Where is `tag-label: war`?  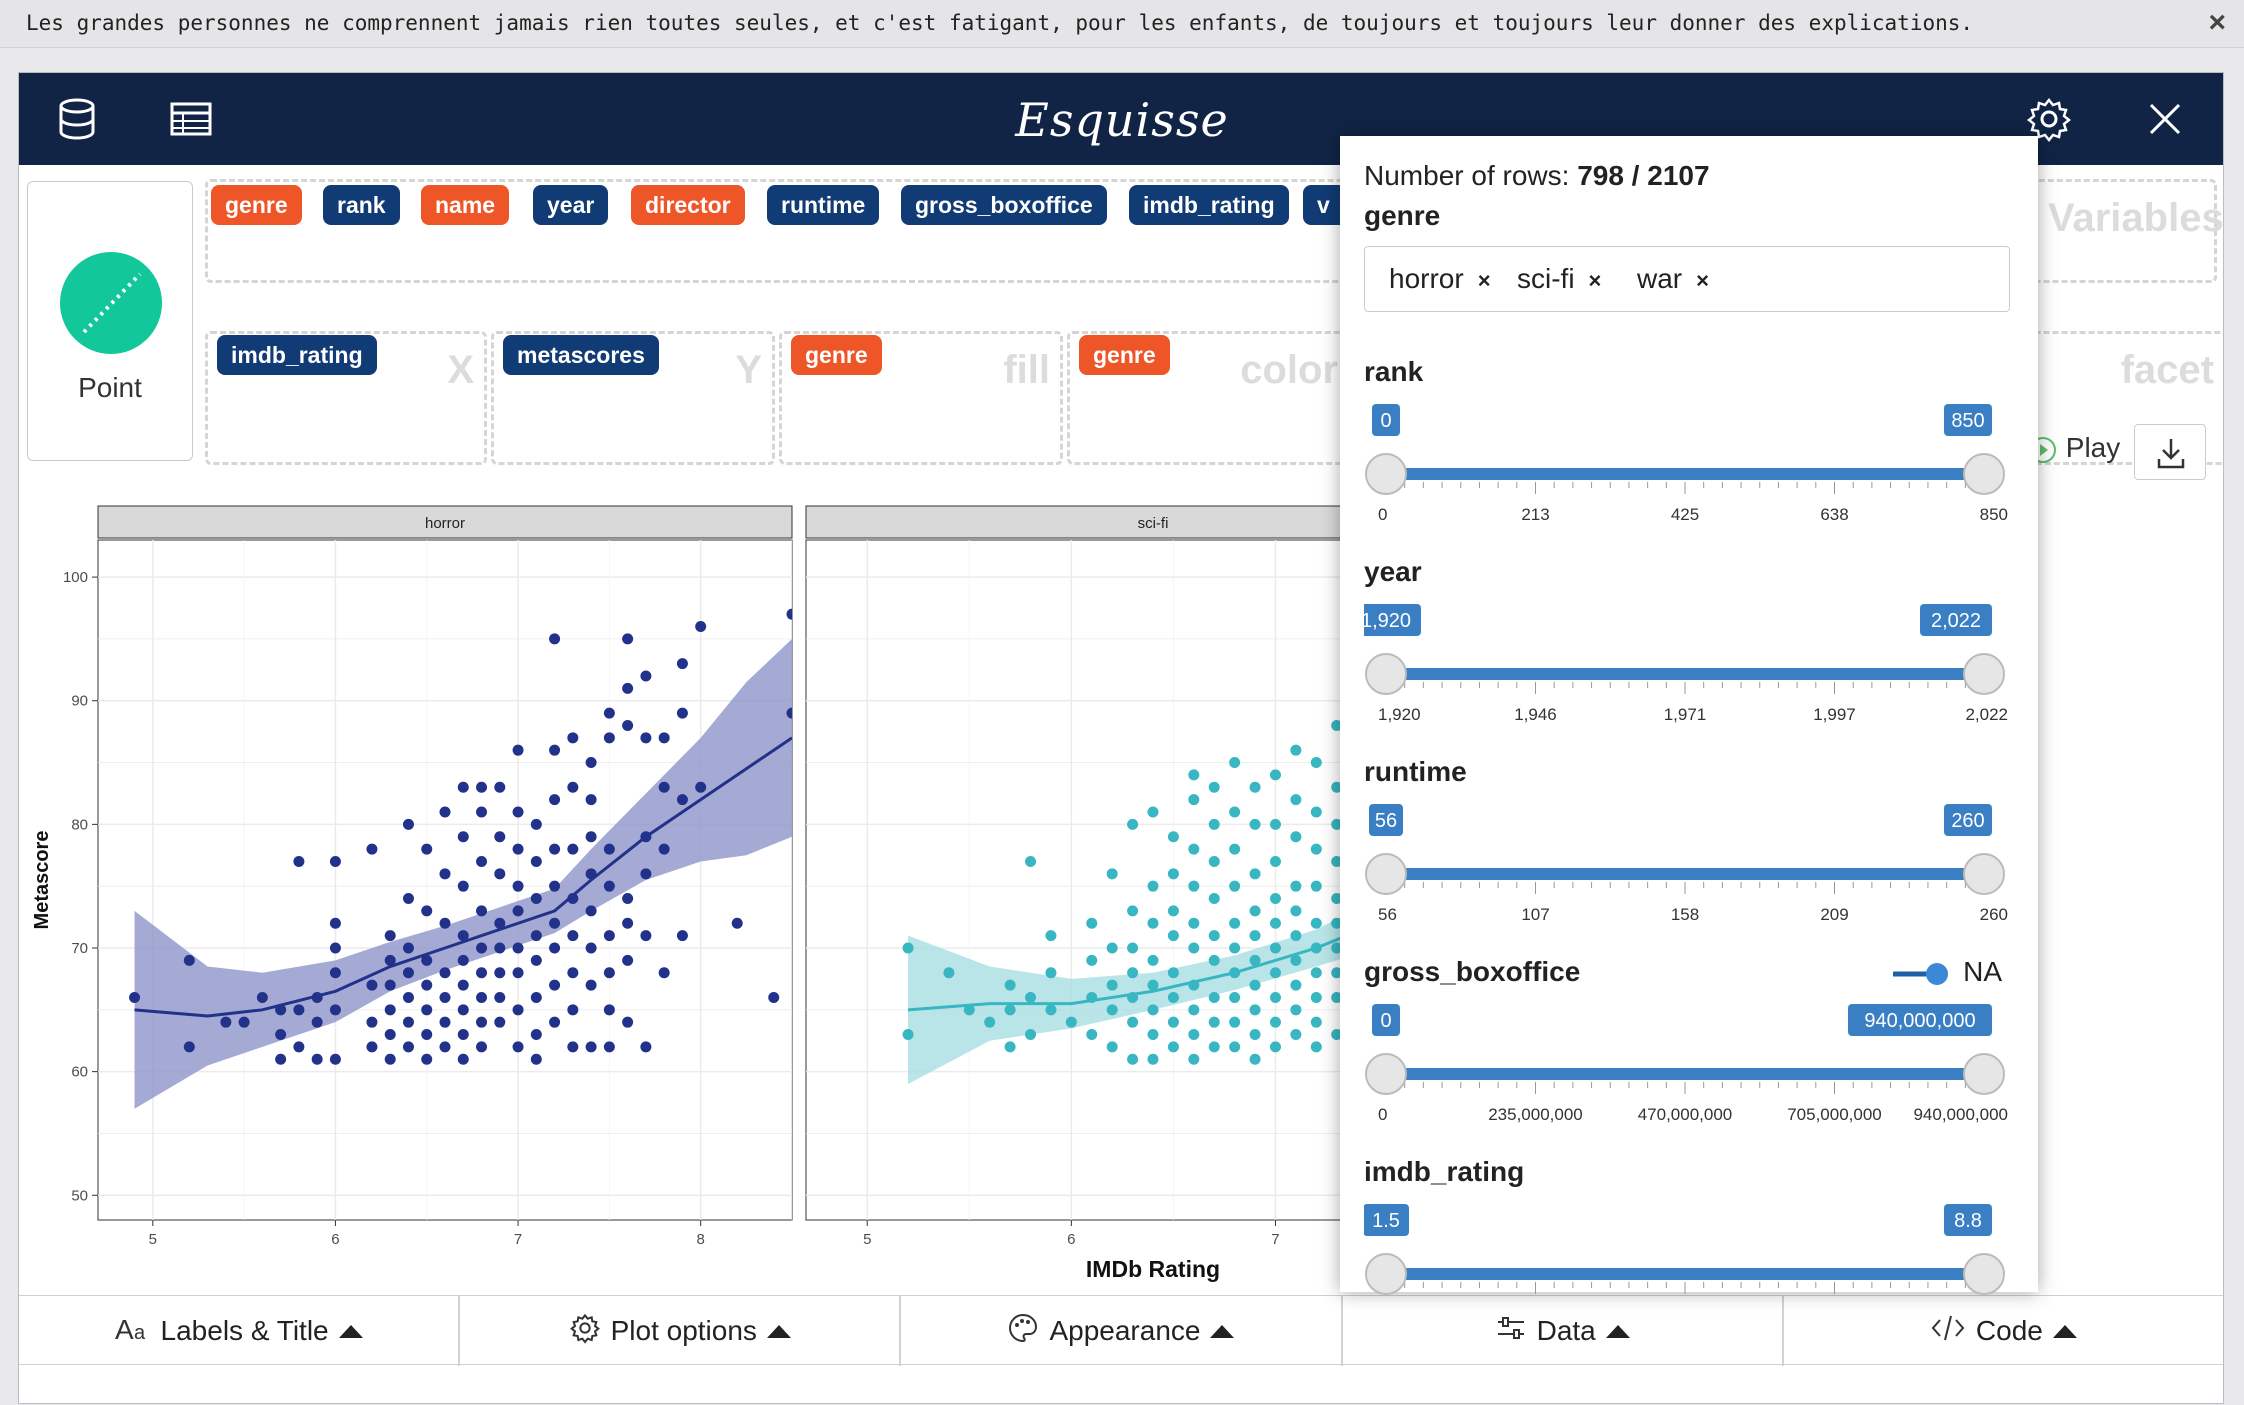 tag-label: war is located at coordinates (1660, 278).